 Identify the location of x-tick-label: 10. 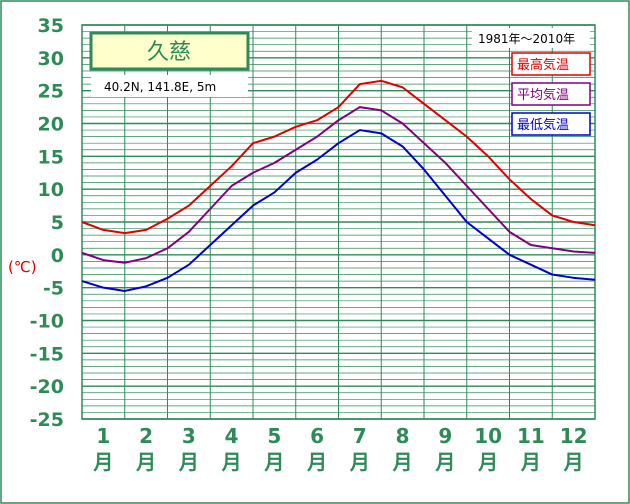
(488, 436).